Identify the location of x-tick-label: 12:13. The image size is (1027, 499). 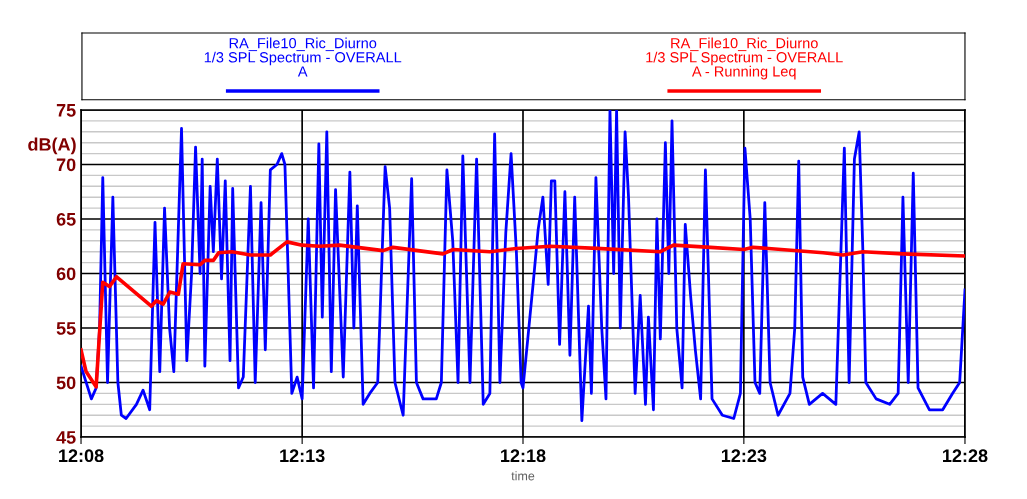
(302, 456).